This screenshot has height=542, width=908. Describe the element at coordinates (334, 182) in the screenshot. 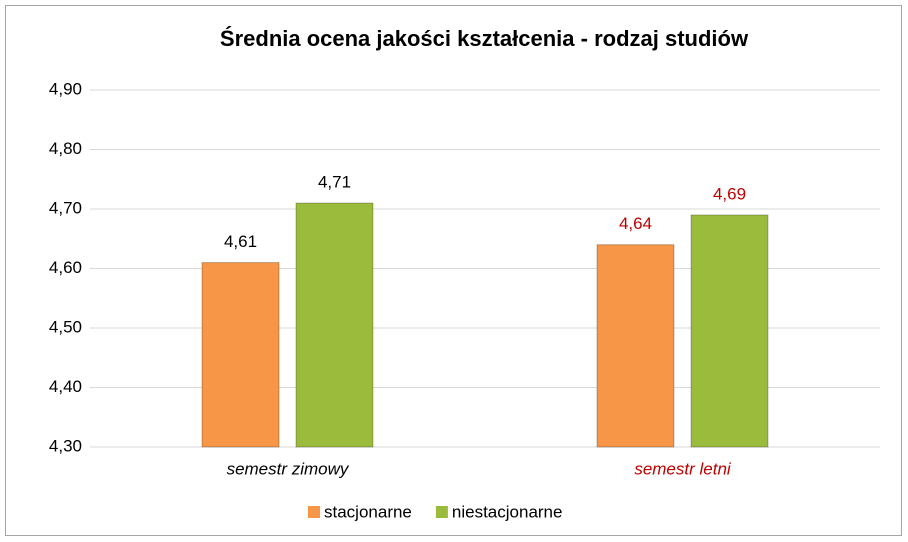

I see `value-label: 4,71` at that location.